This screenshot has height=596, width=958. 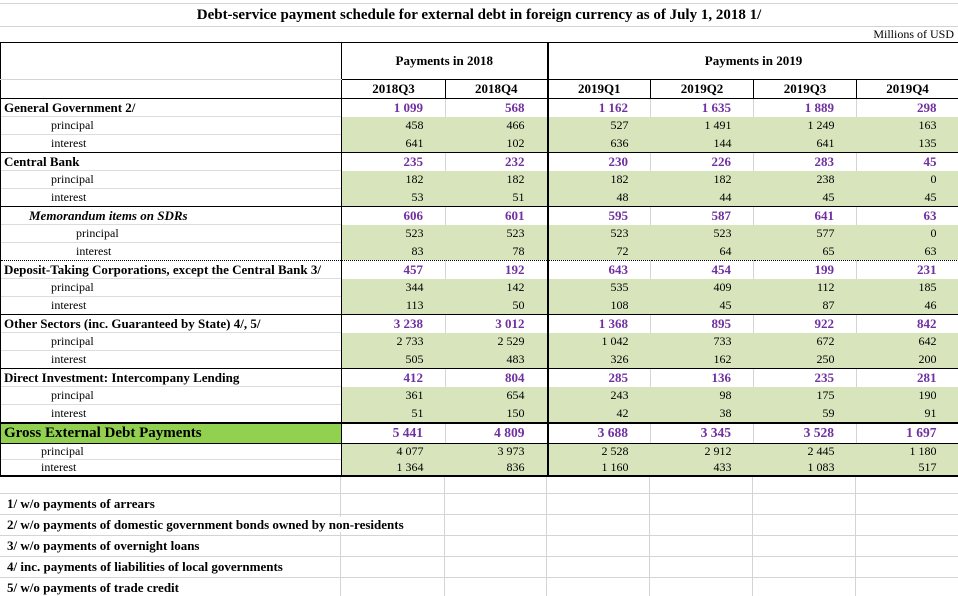 I want to click on cell: 4 809, so click(x=496, y=432).